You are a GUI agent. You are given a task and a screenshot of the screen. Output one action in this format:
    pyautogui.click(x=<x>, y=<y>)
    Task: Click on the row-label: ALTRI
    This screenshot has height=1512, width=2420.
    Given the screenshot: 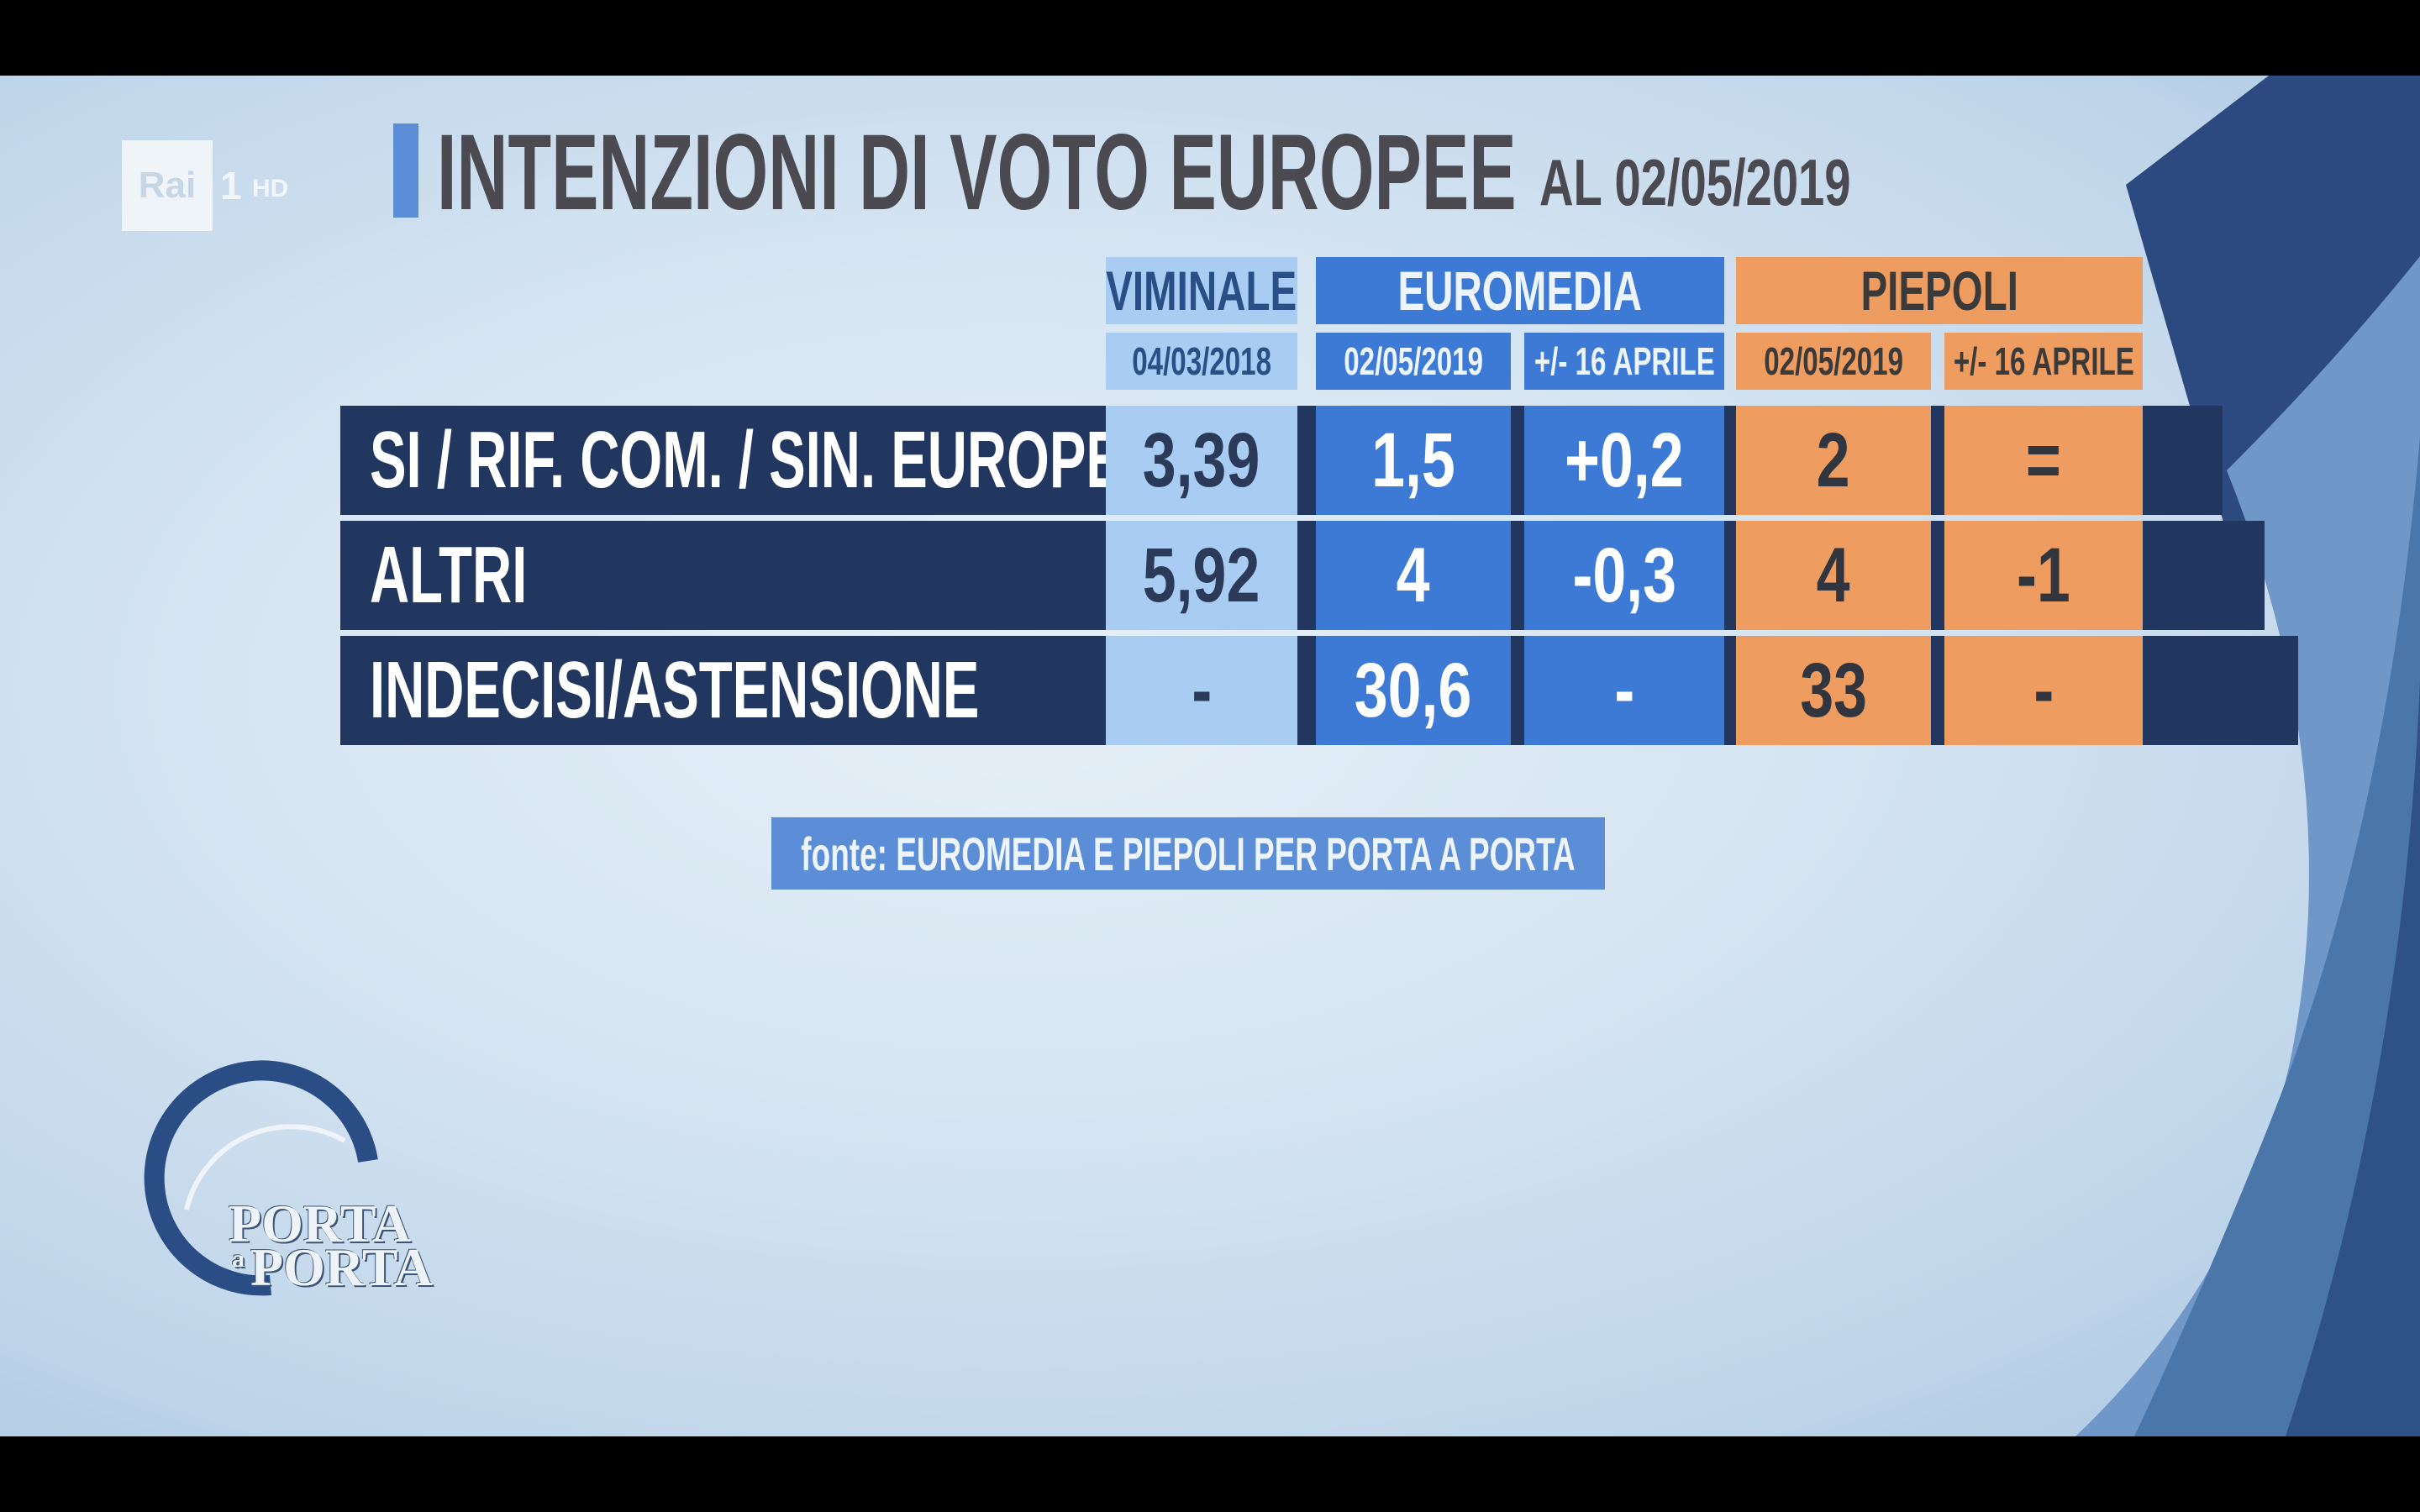 What is the action you would take?
    pyautogui.click(x=449, y=575)
    